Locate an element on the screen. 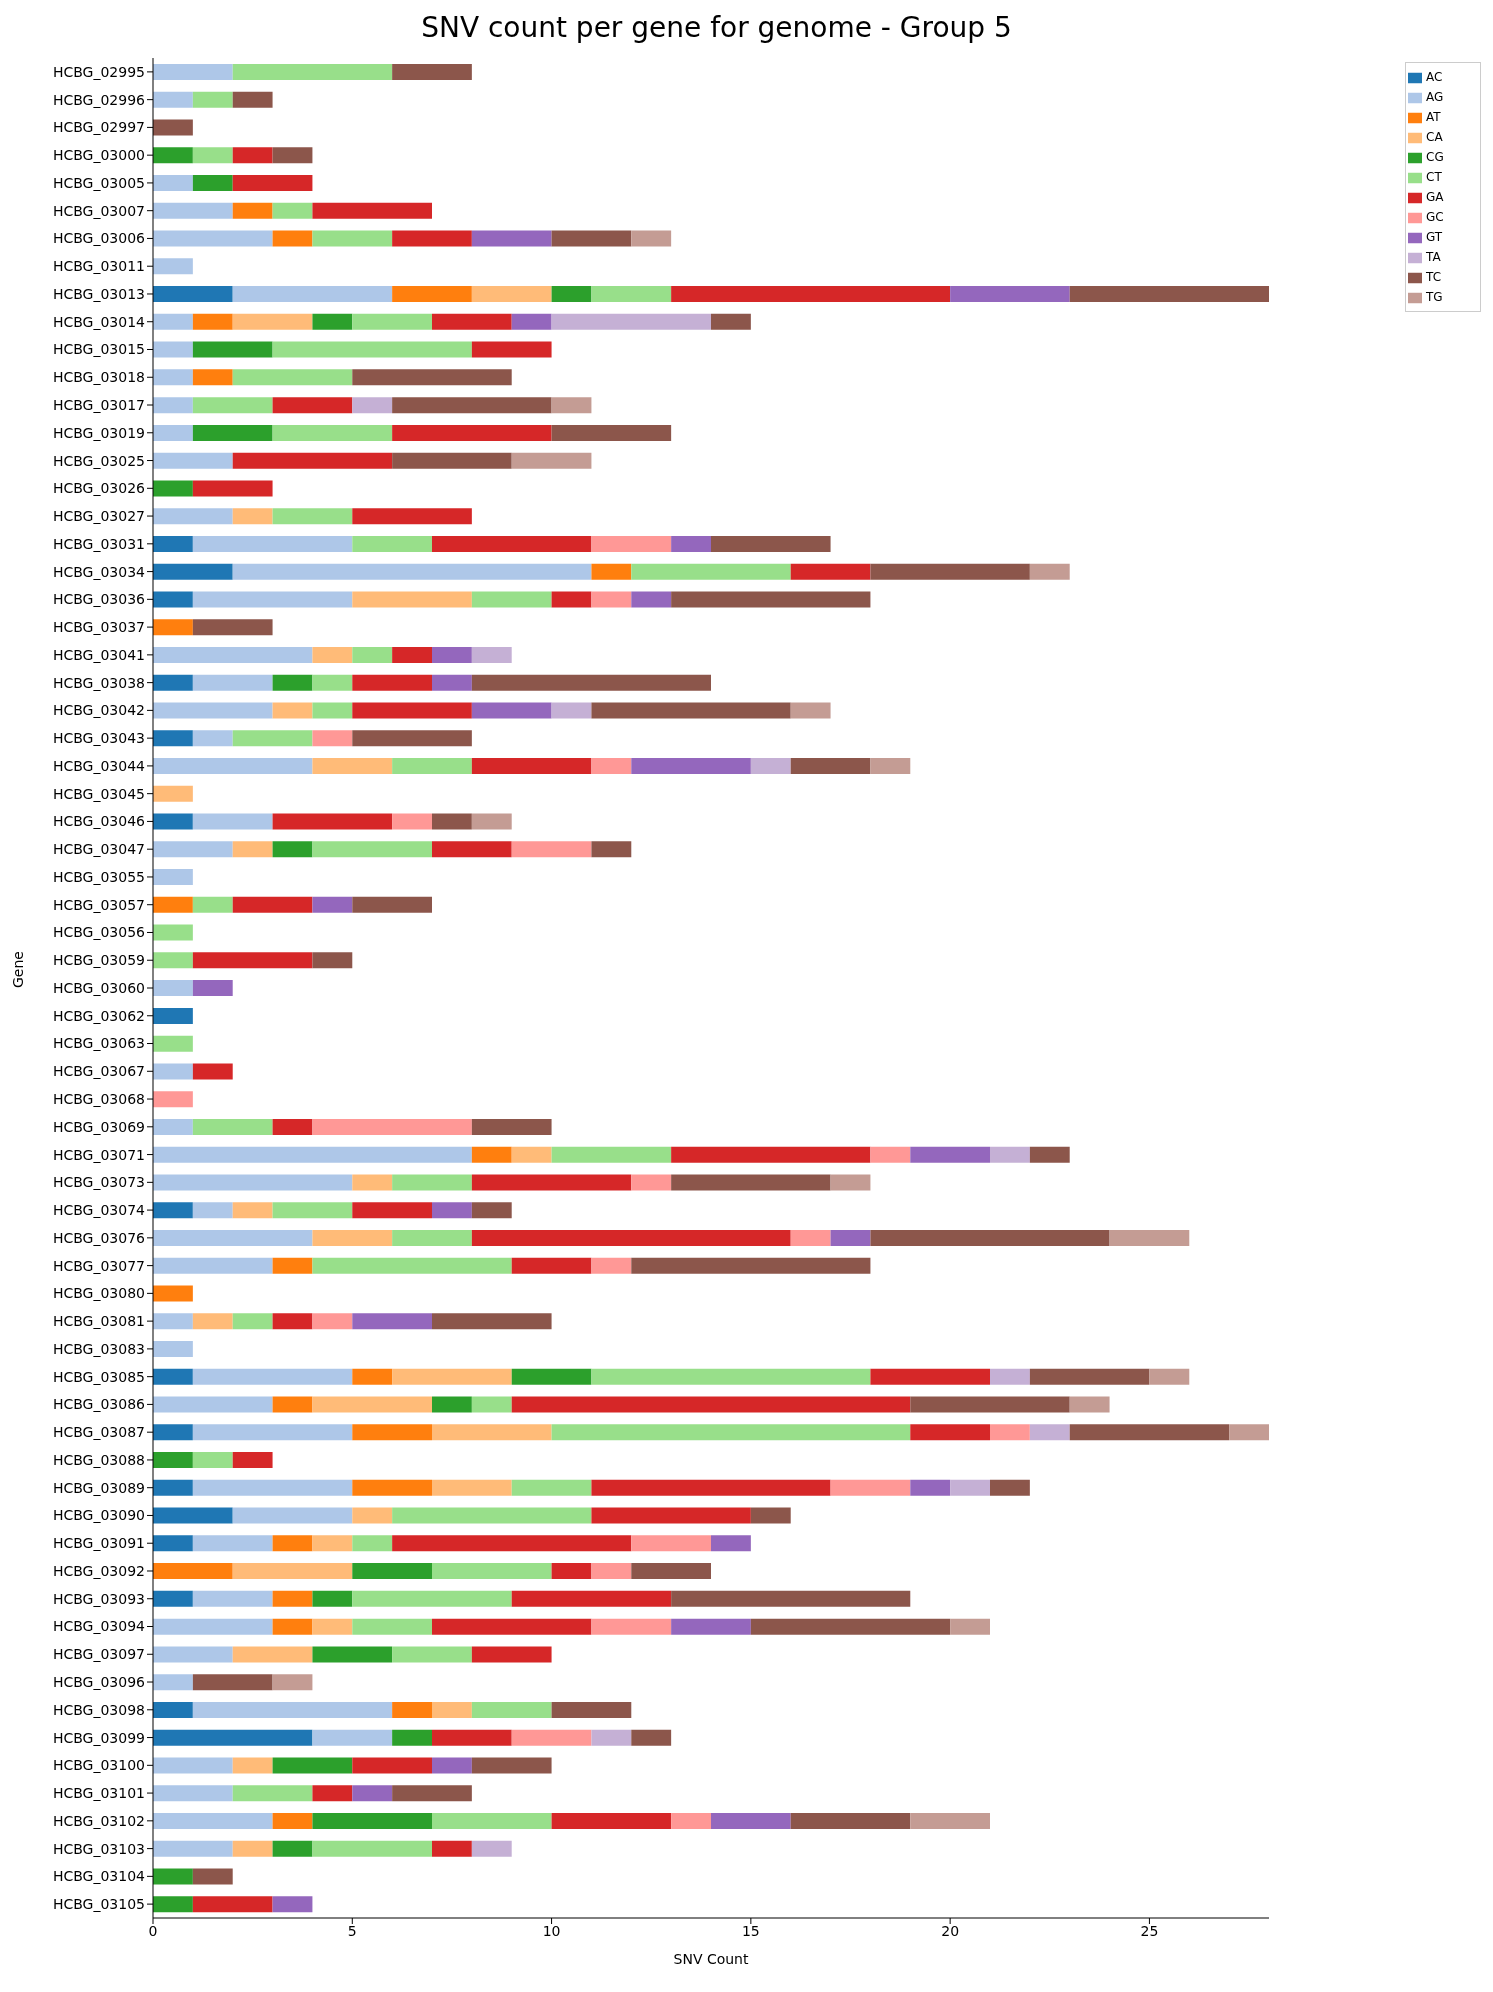  y-tick-label: HCBG_03093 is located at coordinates (98, 1598).